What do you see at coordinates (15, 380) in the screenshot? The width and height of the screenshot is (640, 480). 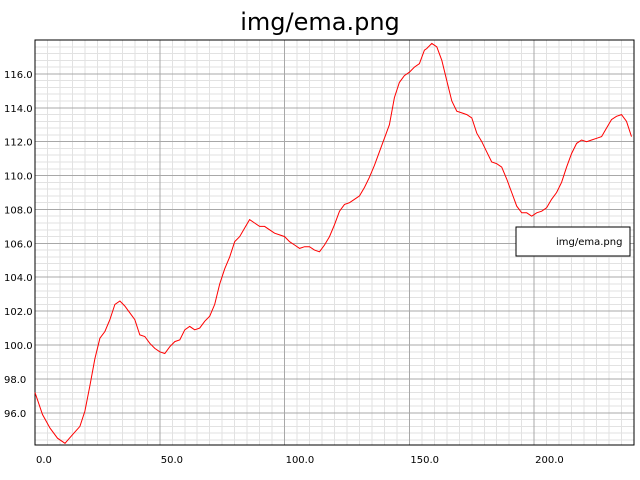 I see `y-tick-label: 98.0` at bounding box center [15, 380].